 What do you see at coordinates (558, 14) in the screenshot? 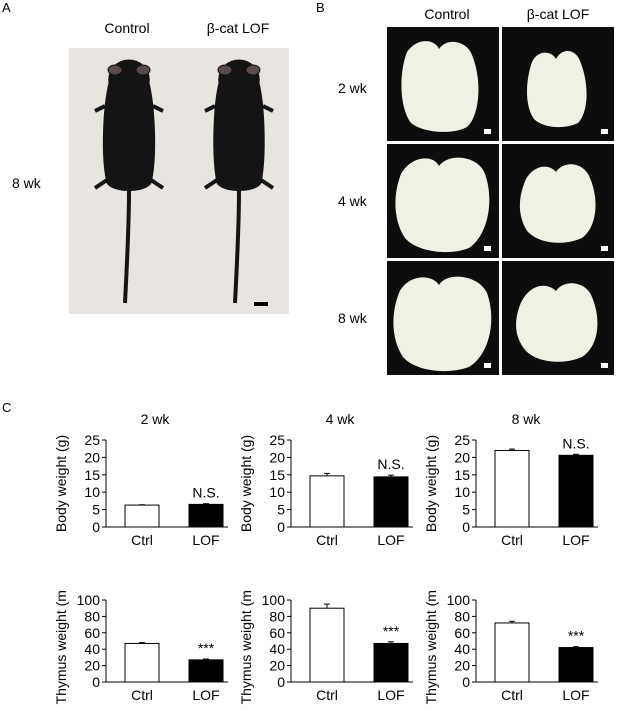
I see `panel-b-lof-label: β-cat LOF` at bounding box center [558, 14].